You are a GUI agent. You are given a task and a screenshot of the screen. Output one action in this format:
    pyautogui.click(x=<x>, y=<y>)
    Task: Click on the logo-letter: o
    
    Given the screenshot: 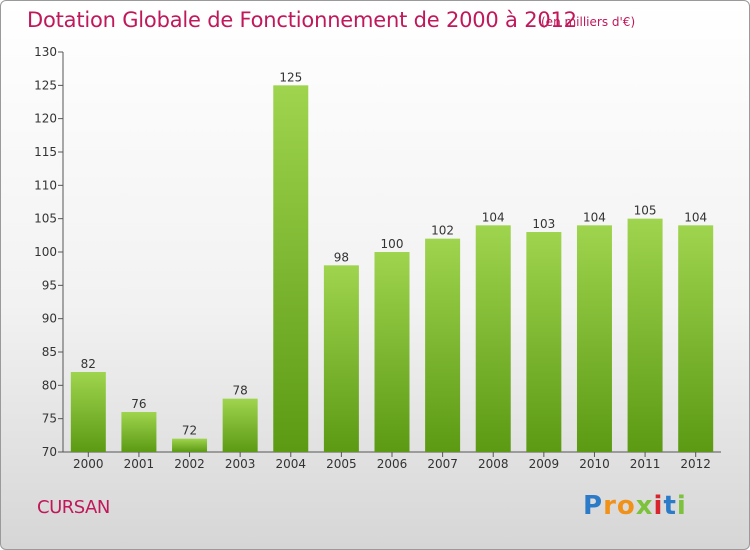 What is the action you would take?
    pyautogui.click(x=626, y=506)
    